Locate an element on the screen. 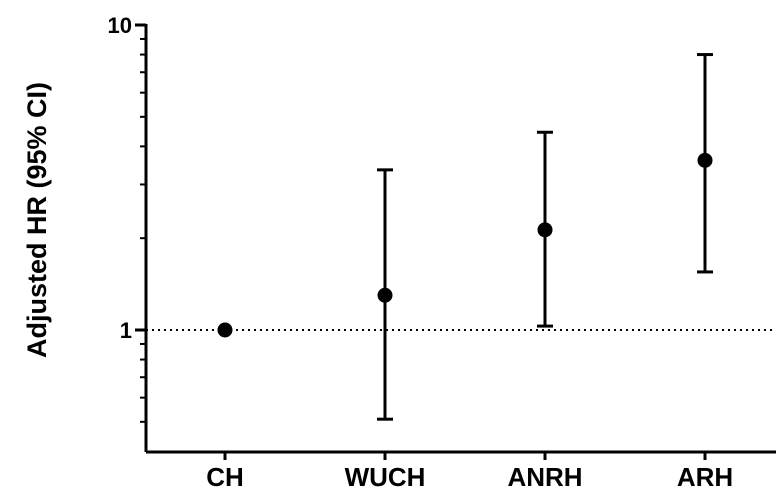 The height and width of the screenshot is (490, 776). x-tick-label: CH is located at coordinates (225, 476).